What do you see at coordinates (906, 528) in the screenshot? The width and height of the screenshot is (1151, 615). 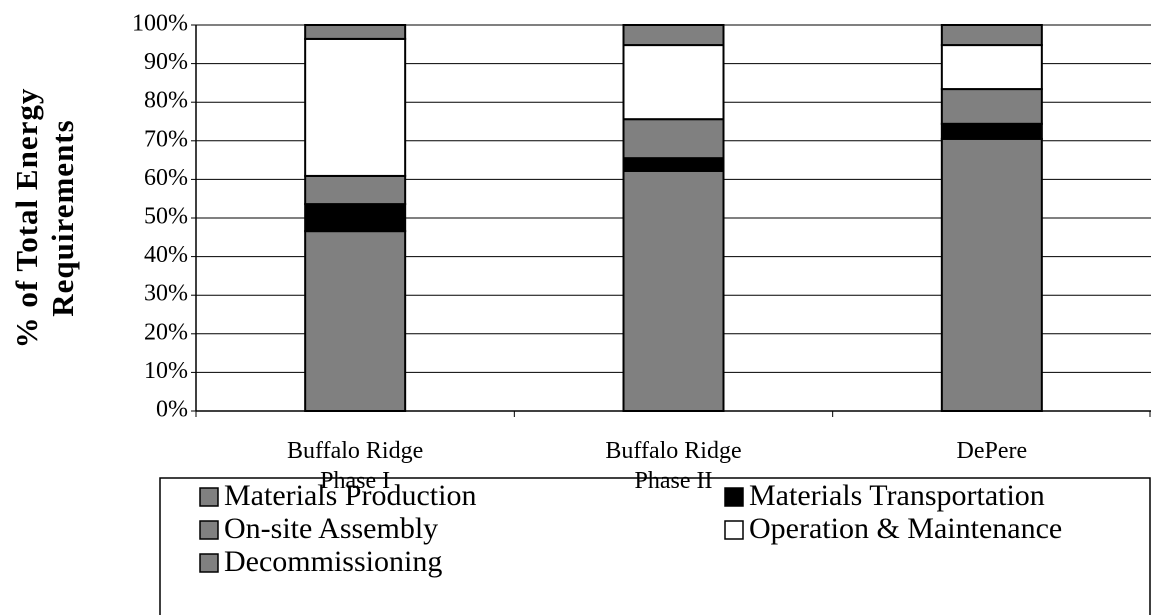 I see `legend-label: Operation & Maintenance` at bounding box center [906, 528].